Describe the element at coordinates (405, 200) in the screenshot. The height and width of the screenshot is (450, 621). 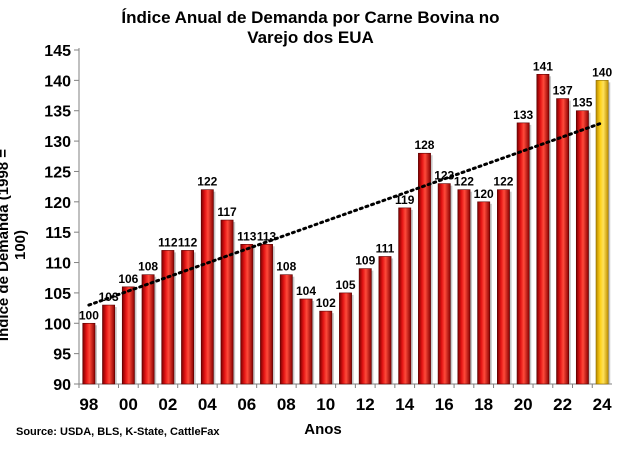
I see `data-label: 119` at that location.